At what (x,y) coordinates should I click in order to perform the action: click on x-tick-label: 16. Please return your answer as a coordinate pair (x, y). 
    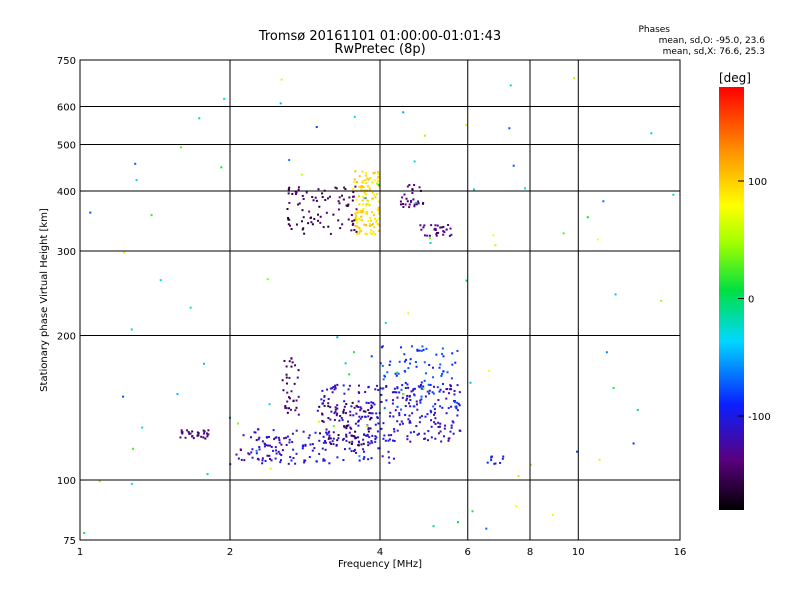
    Looking at the image, I should click on (680, 552).